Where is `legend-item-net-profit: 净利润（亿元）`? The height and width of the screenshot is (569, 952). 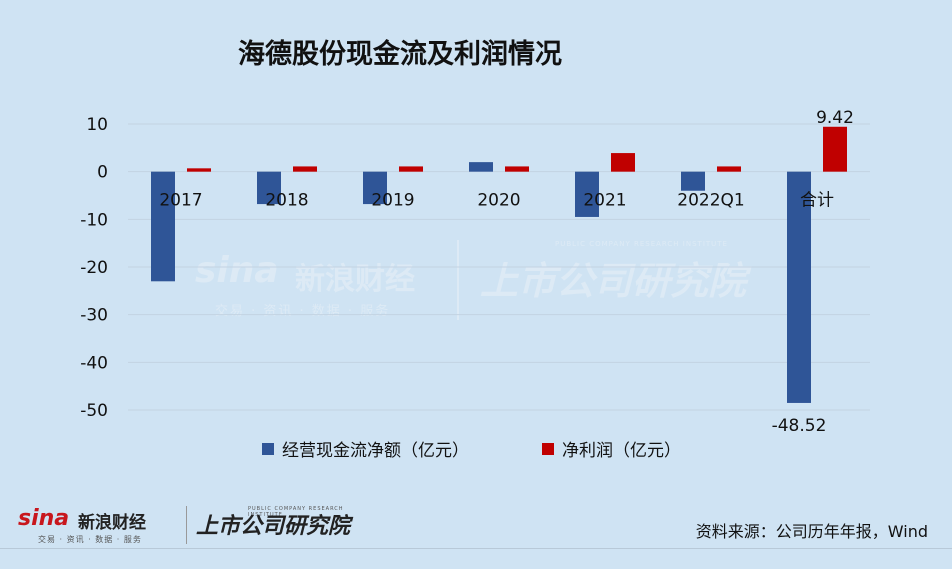
legend-item-net-profit: 净利润（亿元） is located at coordinates (611, 448).